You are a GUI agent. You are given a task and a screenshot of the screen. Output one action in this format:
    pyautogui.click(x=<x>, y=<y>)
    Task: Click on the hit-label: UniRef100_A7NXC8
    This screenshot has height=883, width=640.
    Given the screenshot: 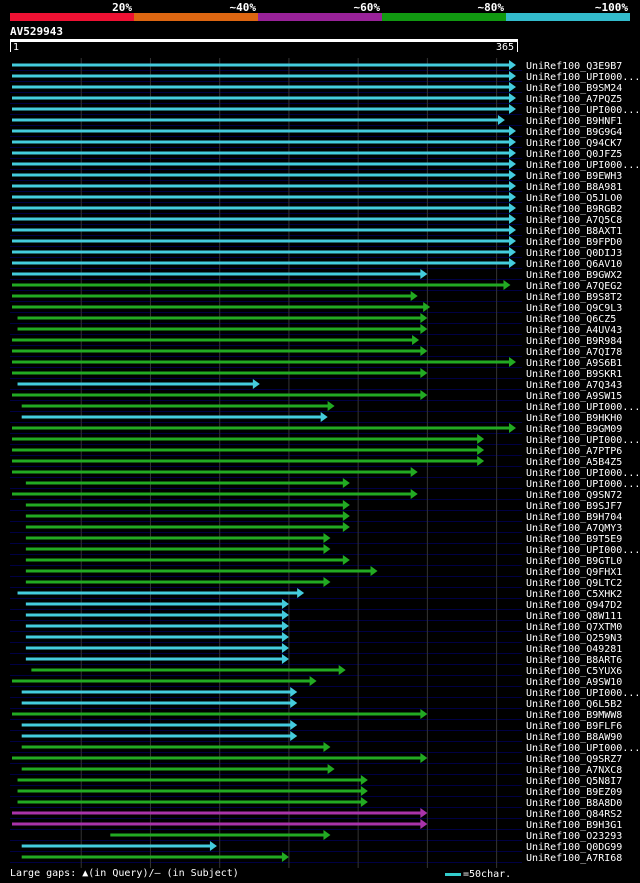 What is the action you would take?
    pyautogui.click(x=574, y=770)
    